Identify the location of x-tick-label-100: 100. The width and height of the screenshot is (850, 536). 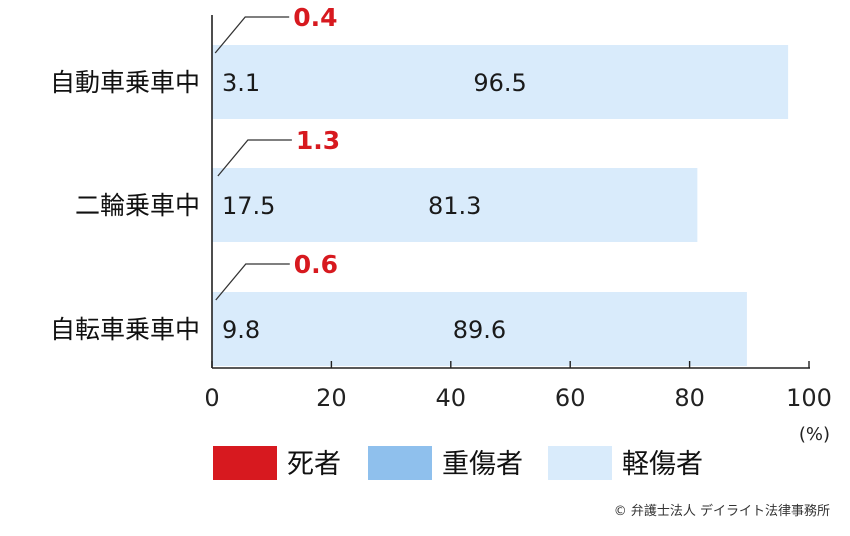
(809, 398).